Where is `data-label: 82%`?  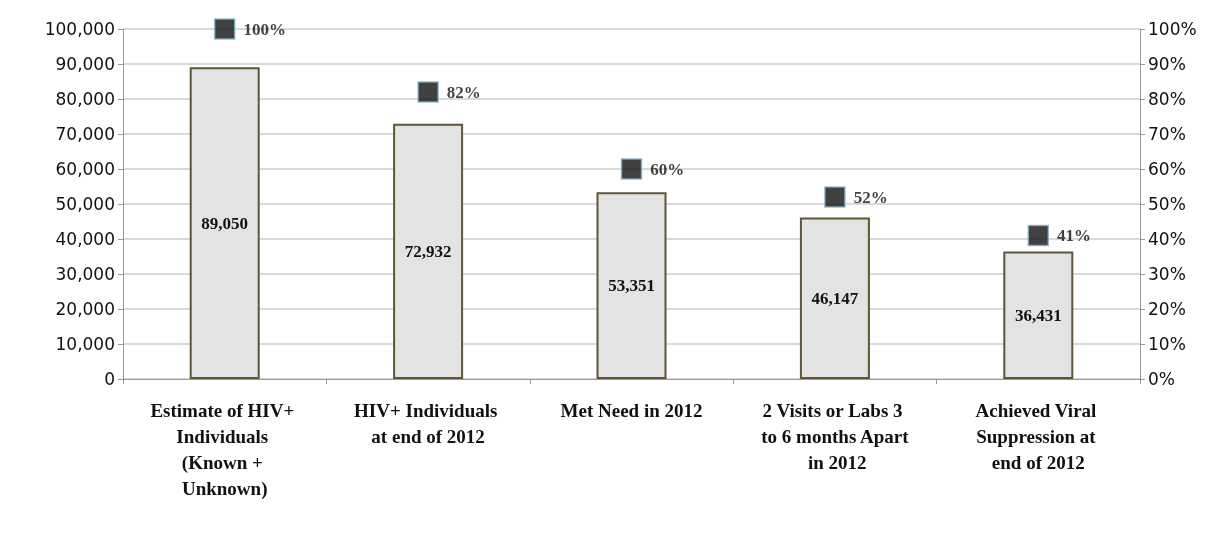 data-label: 82% is located at coordinates (463, 92).